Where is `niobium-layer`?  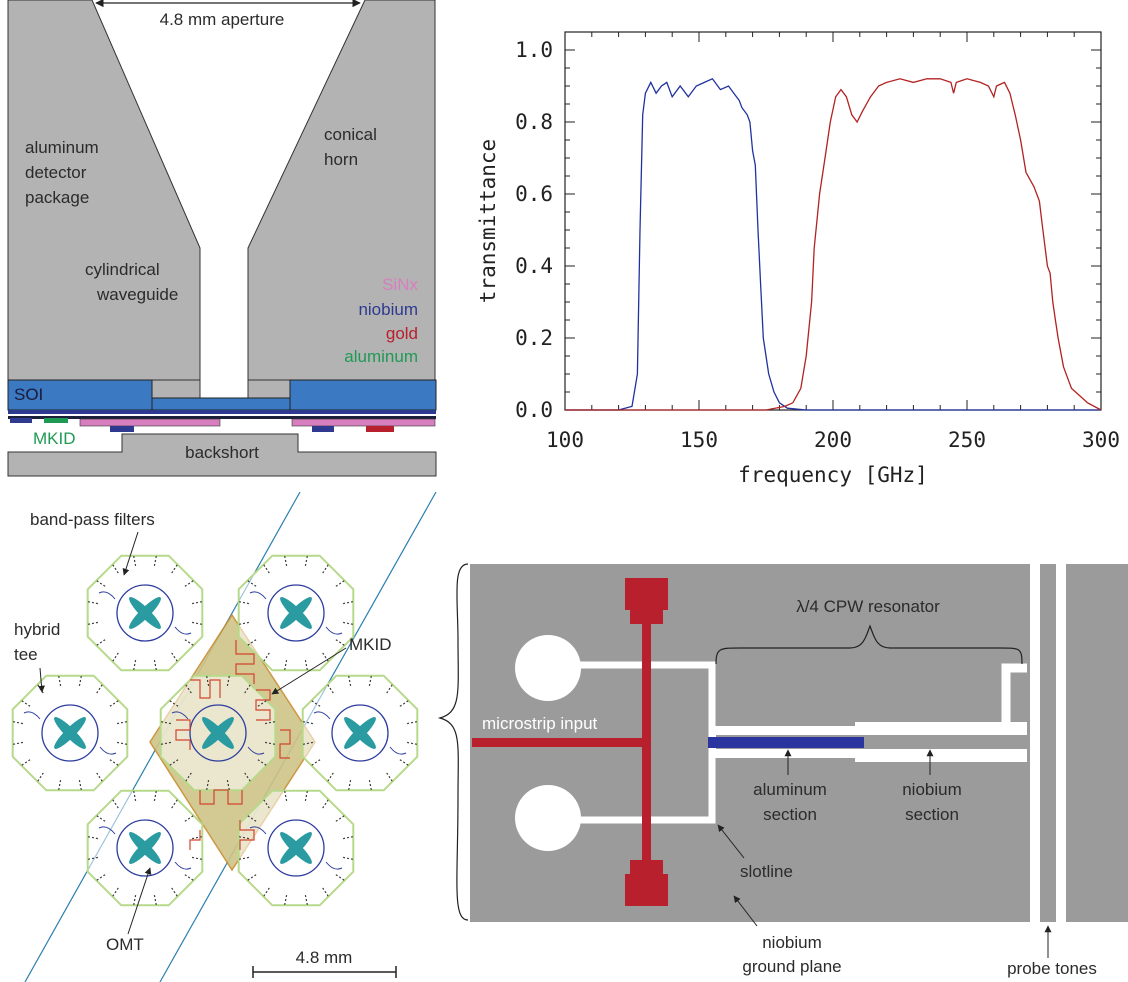 niobium-layer is located at coordinates (222, 412).